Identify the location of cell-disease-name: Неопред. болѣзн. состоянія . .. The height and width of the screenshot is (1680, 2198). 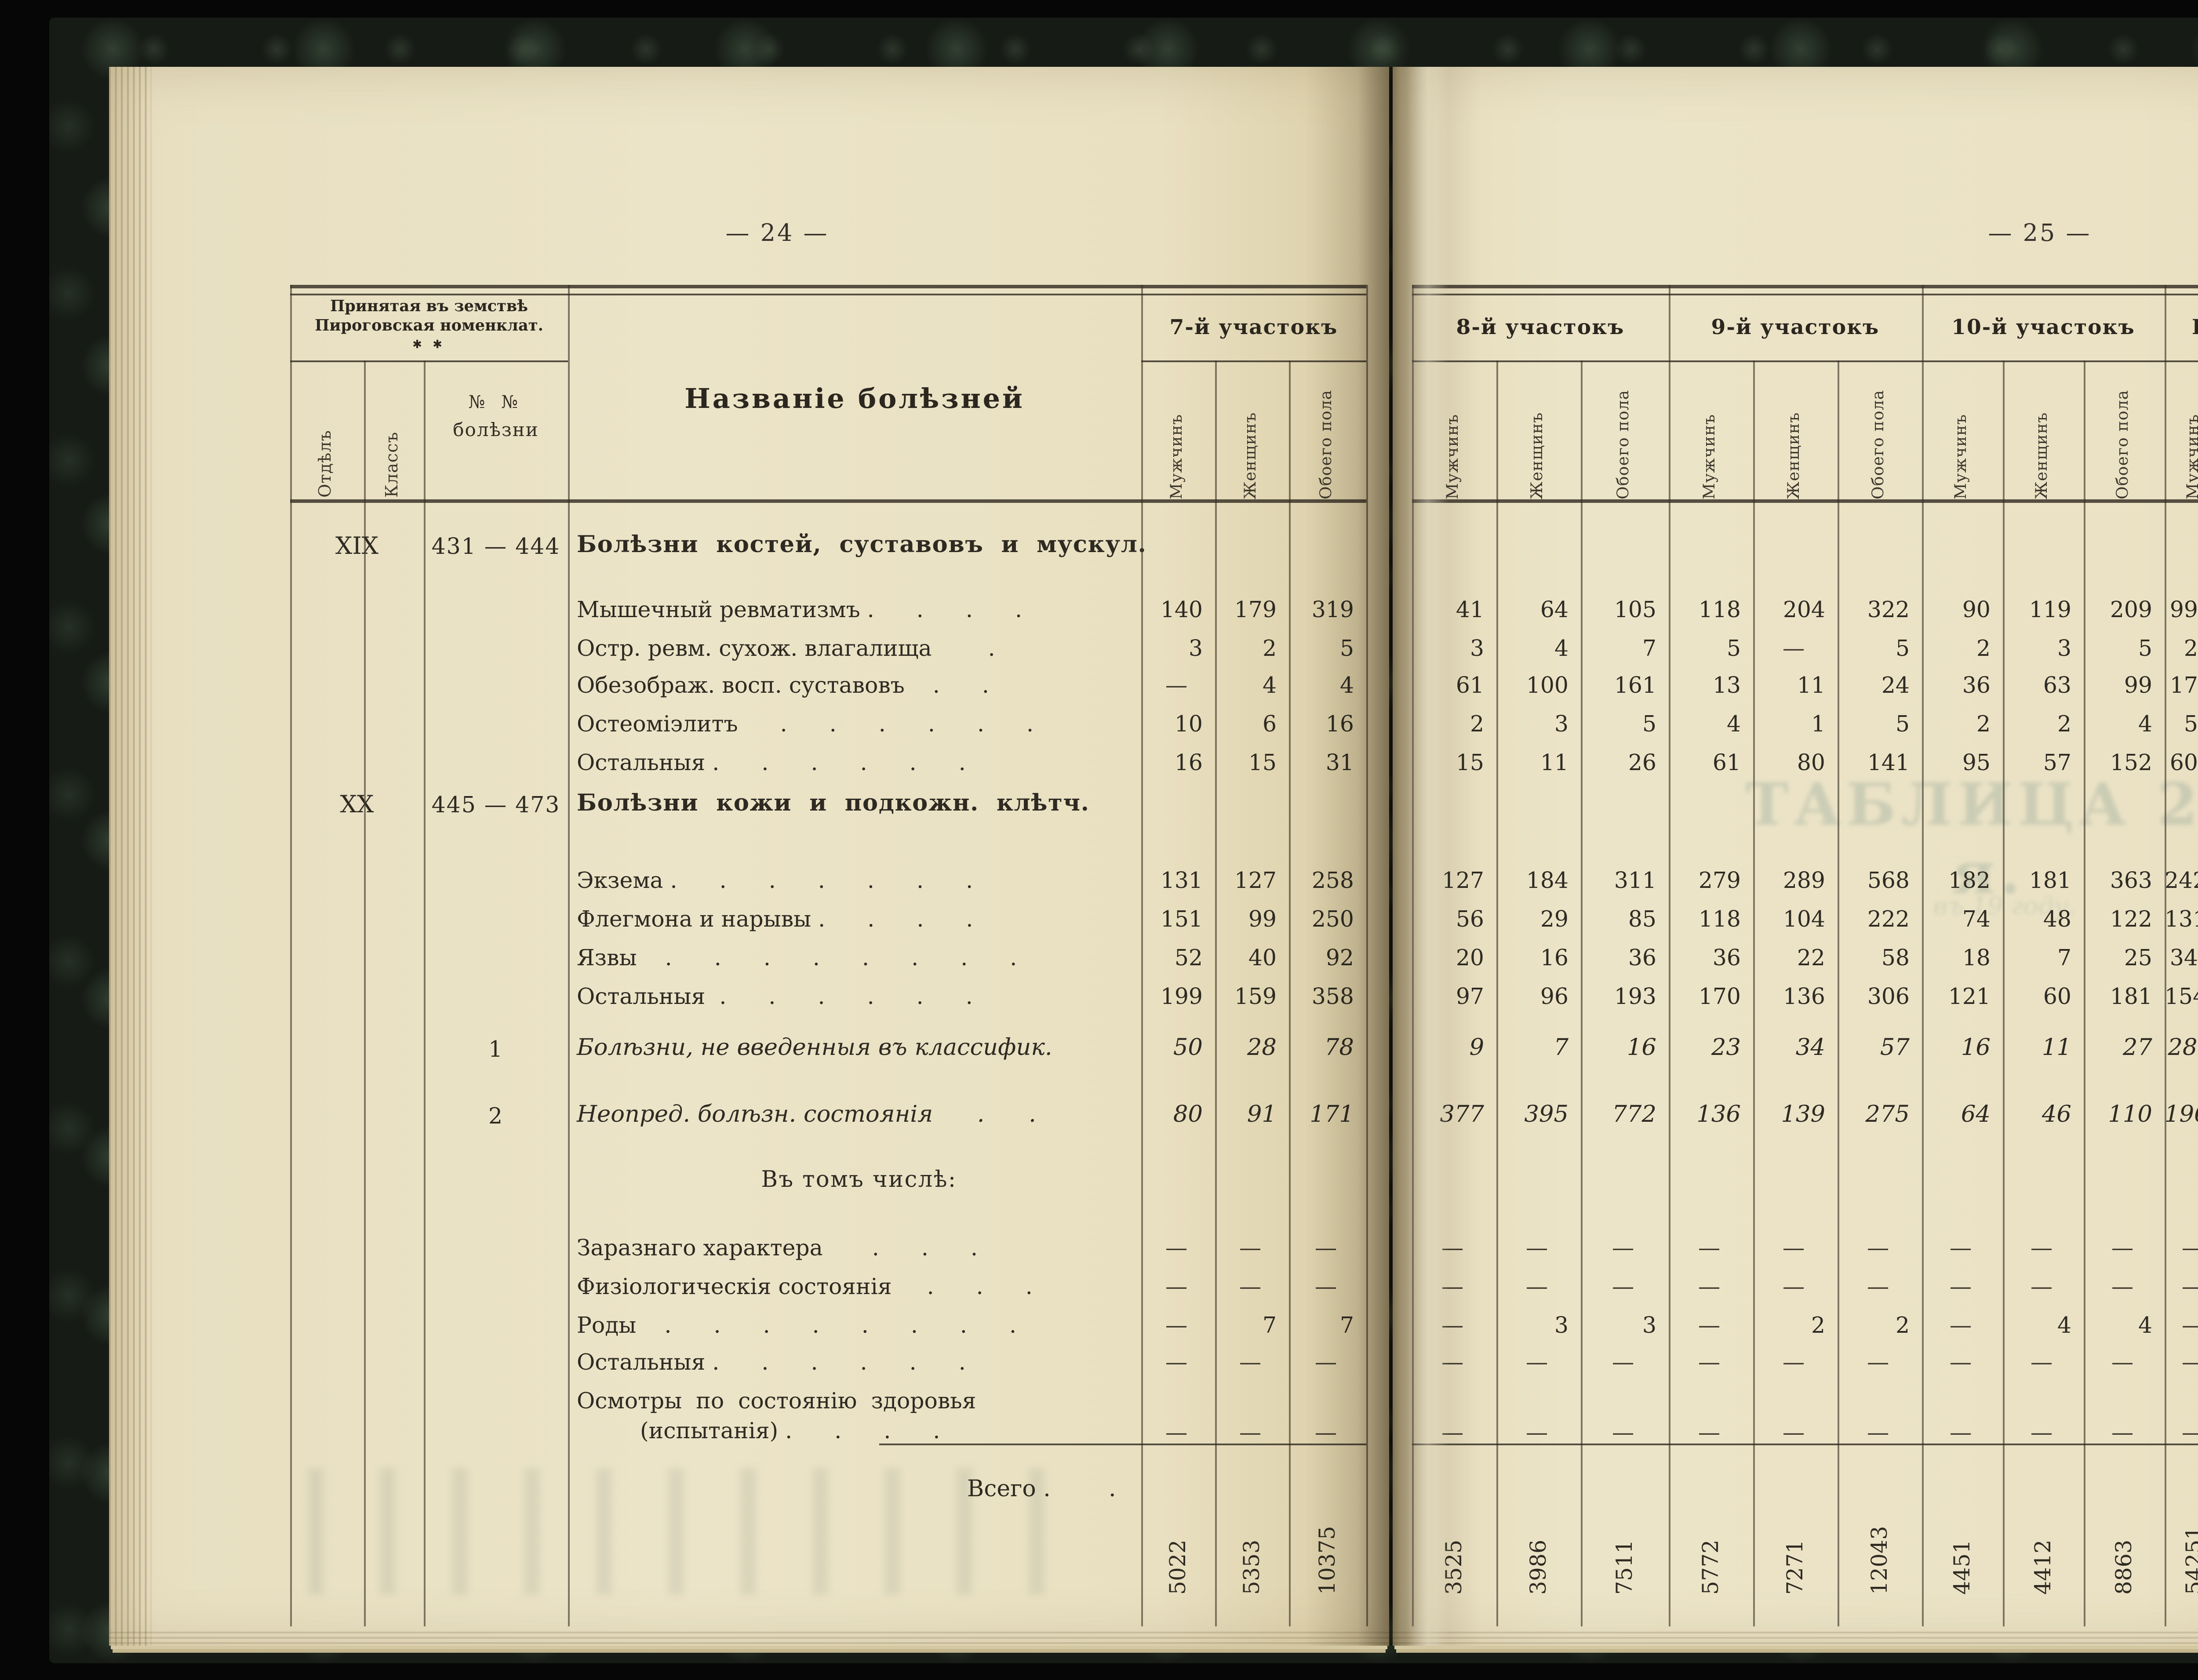
(854, 1117).